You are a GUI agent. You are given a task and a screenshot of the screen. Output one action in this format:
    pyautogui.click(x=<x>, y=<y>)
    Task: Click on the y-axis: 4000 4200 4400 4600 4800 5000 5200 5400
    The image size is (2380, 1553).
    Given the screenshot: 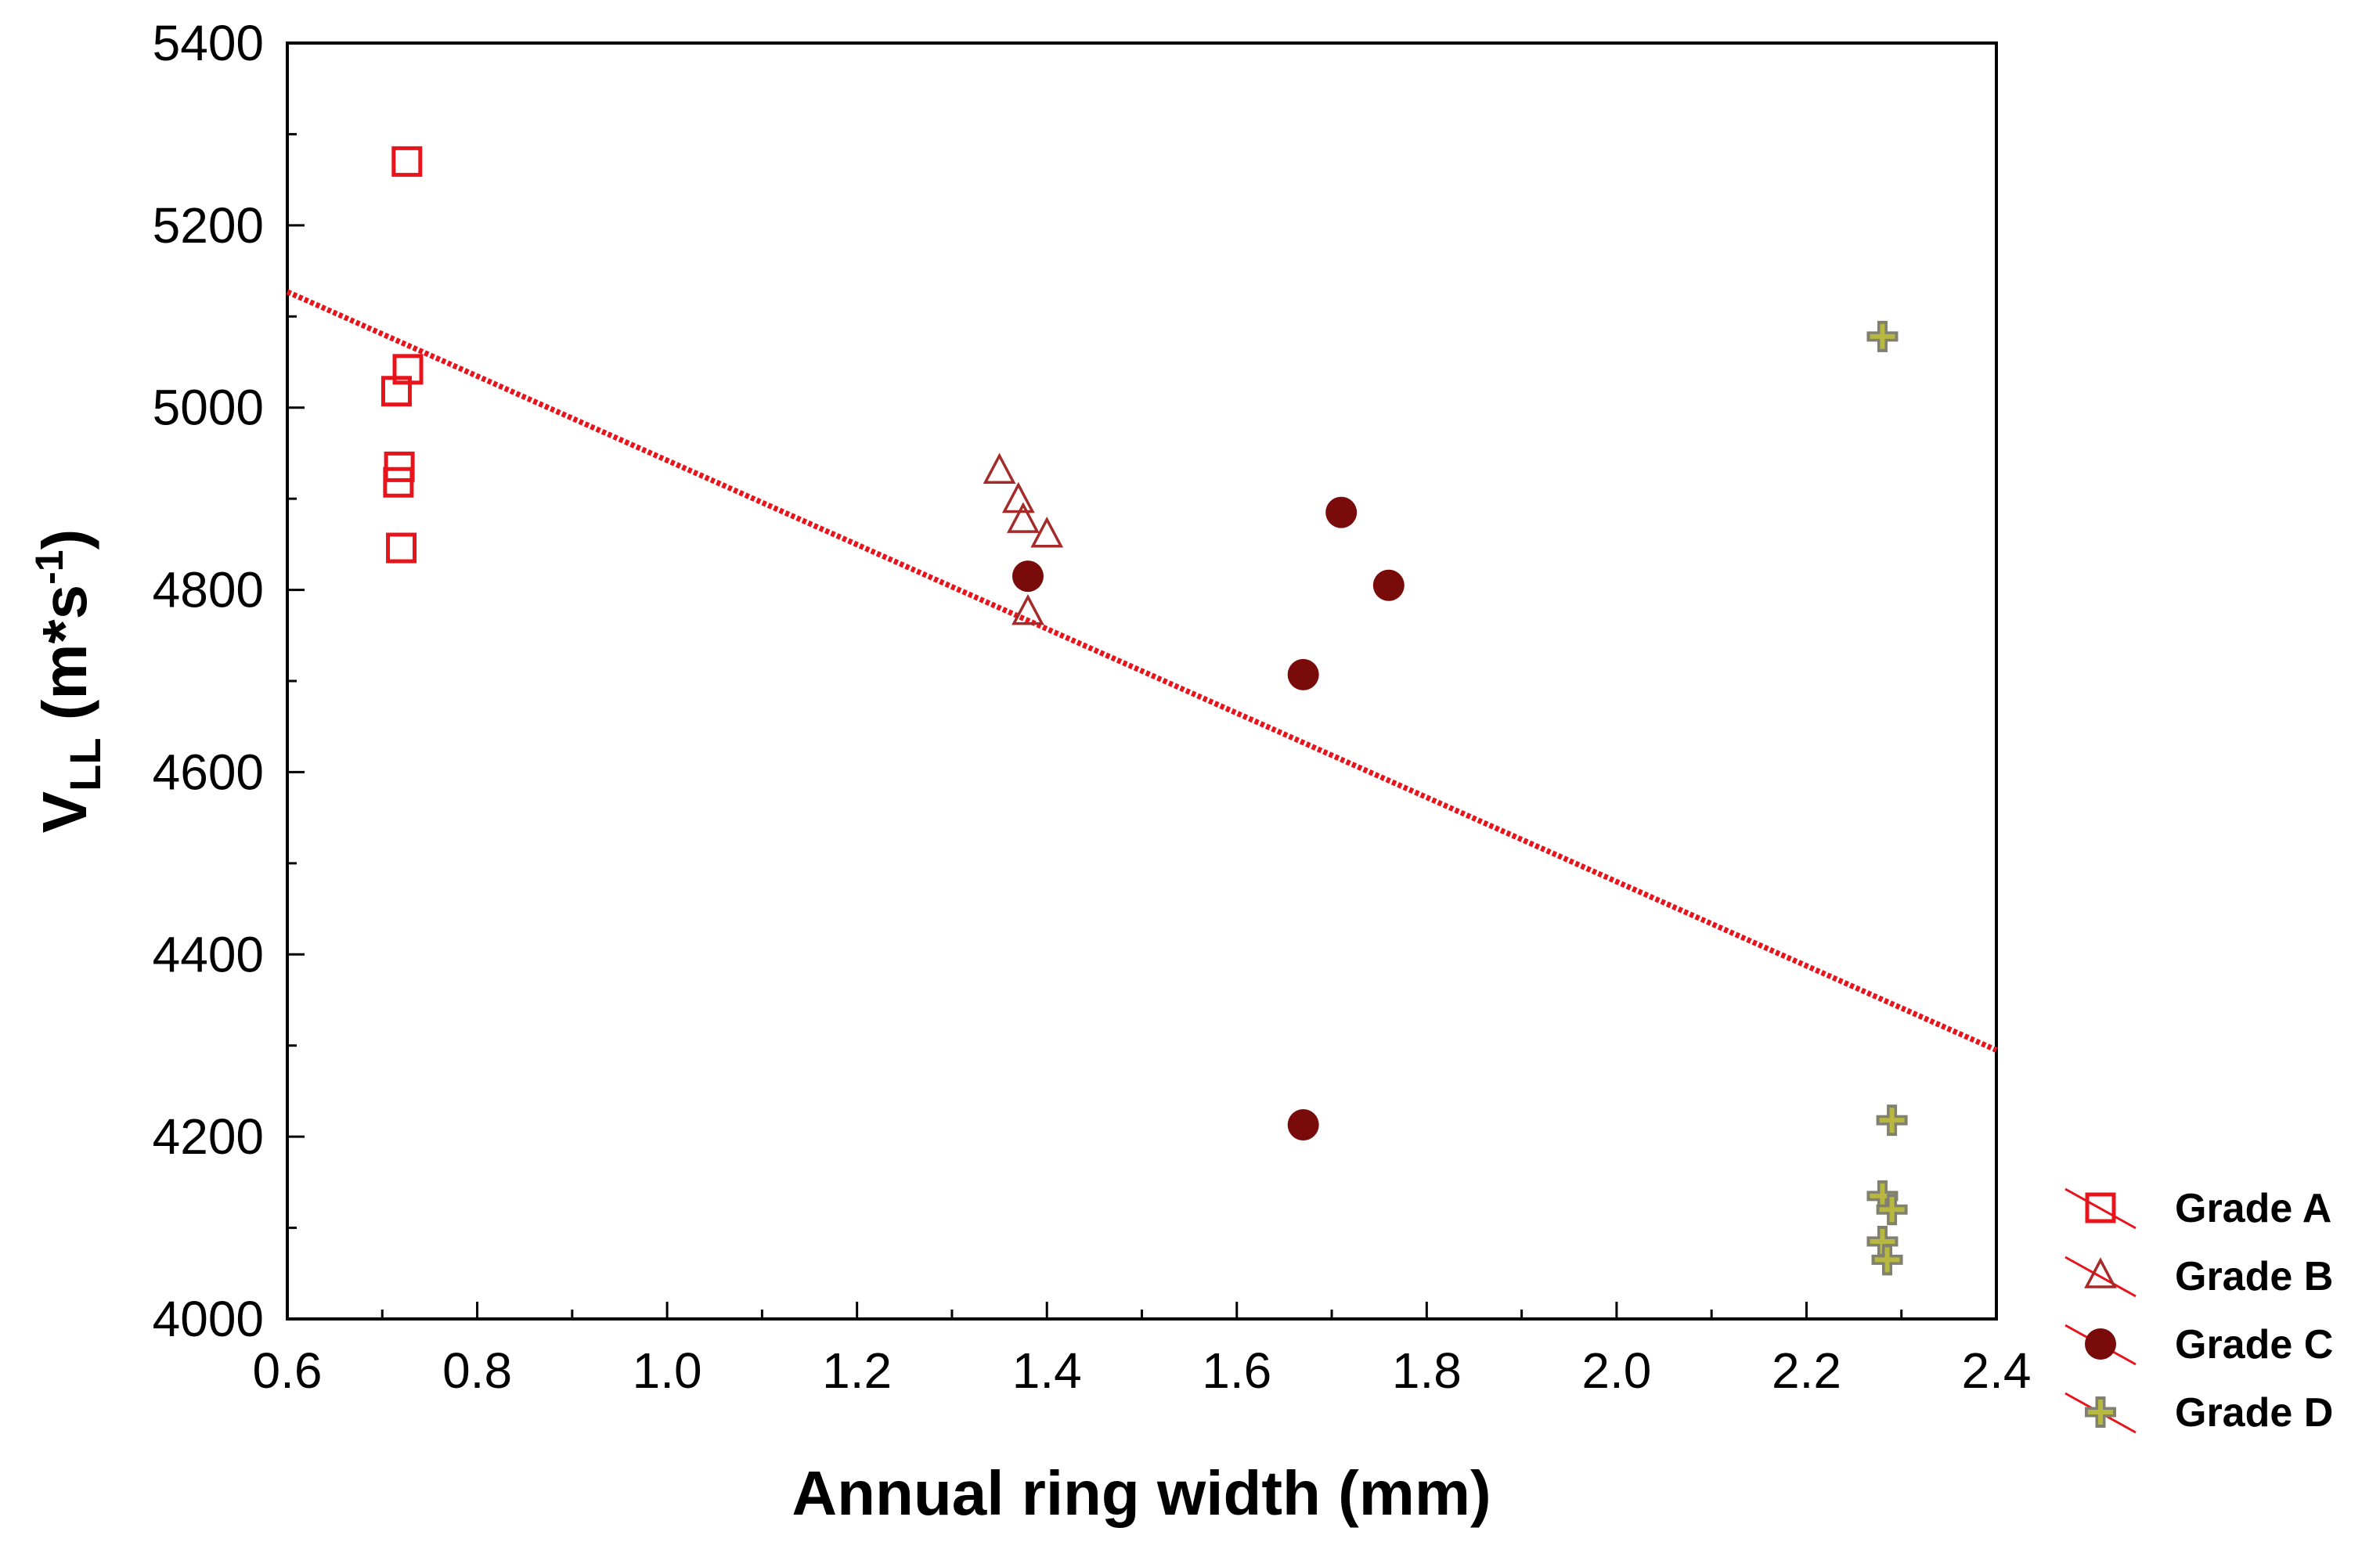 What is the action you would take?
    pyautogui.click(x=229, y=681)
    